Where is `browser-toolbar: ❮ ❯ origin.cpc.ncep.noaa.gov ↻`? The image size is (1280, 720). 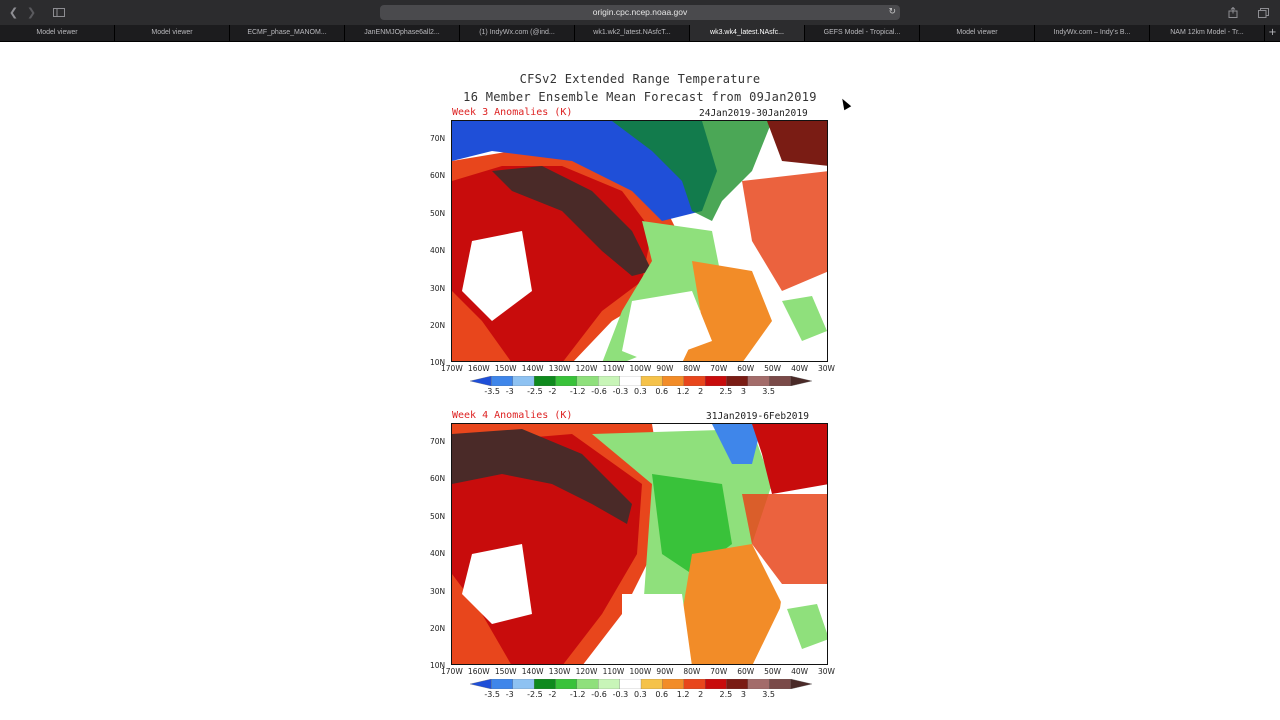 browser-toolbar: ❮ ❯ origin.cpc.ncep.noaa.gov ↻ is located at coordinates (640, 12).